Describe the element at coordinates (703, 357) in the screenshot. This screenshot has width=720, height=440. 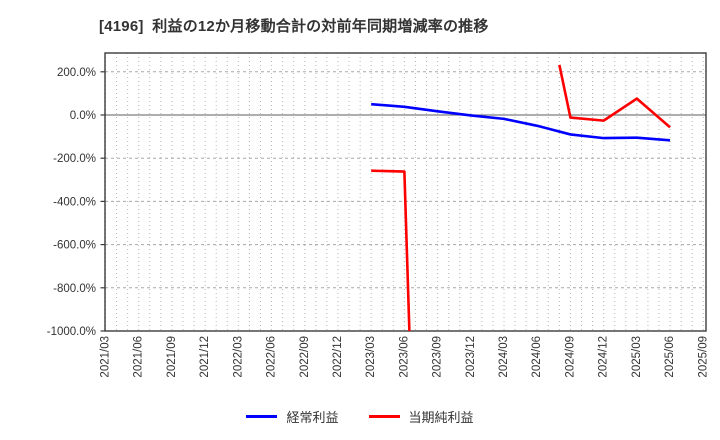
I see `x-tick-label: 2025/09` at that location.